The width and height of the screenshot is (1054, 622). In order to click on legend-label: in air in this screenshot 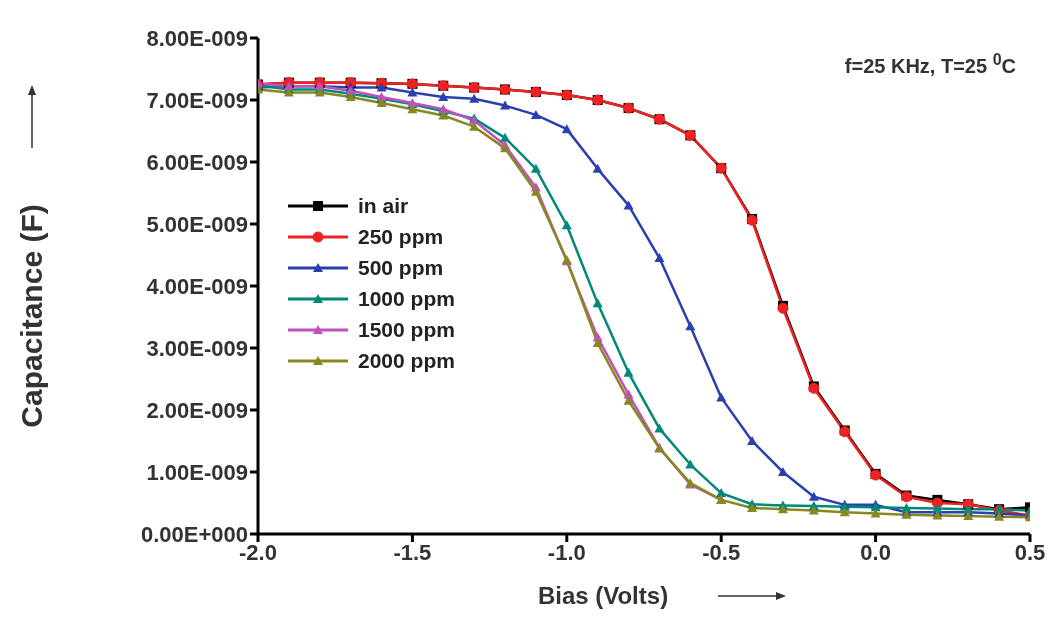, I will do `click(383, 205)`.